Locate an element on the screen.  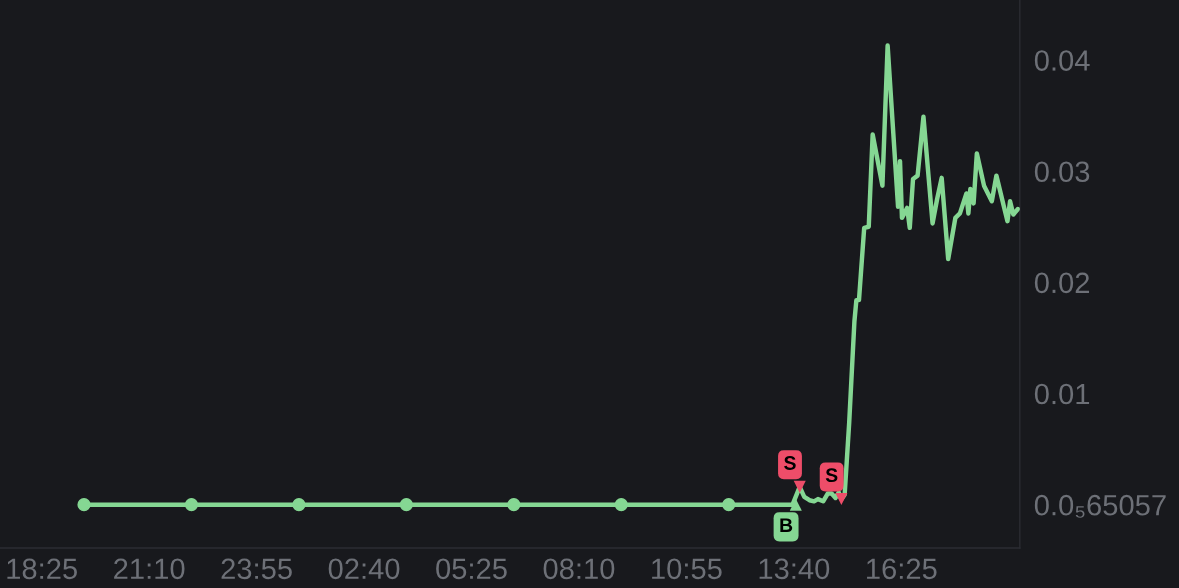
x-tick-label: 16:25 is located at coordinates (902, 569).